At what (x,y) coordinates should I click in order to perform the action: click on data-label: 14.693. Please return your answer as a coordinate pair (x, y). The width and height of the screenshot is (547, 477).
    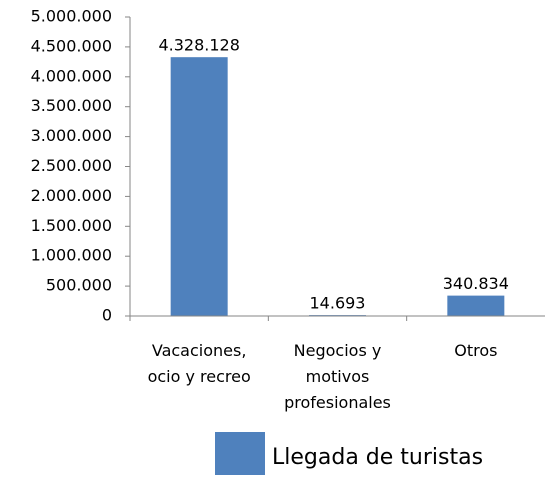
    Looking at the image, I should click on (338, 303).